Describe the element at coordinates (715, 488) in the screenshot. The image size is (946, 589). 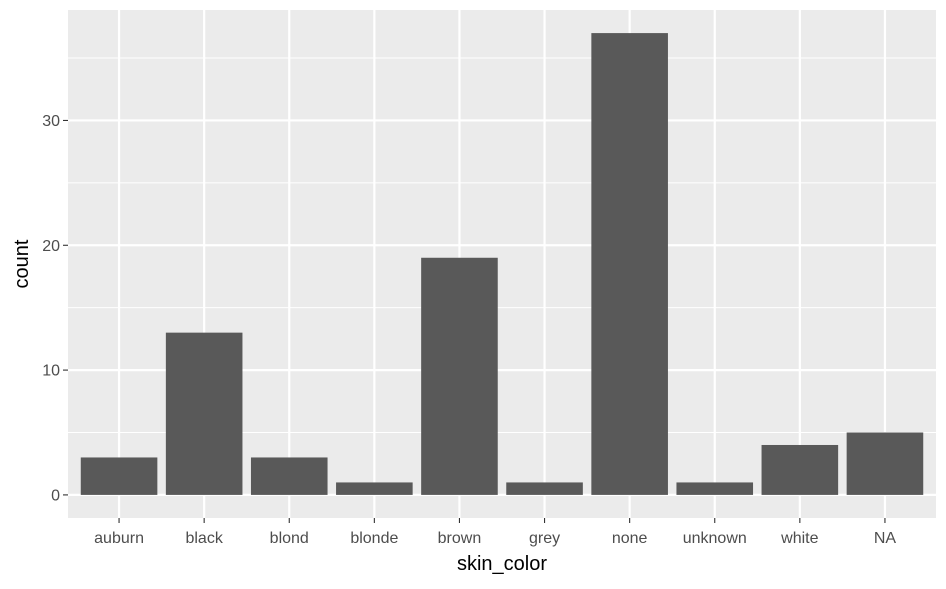
I see `bar-unknown` at that location.